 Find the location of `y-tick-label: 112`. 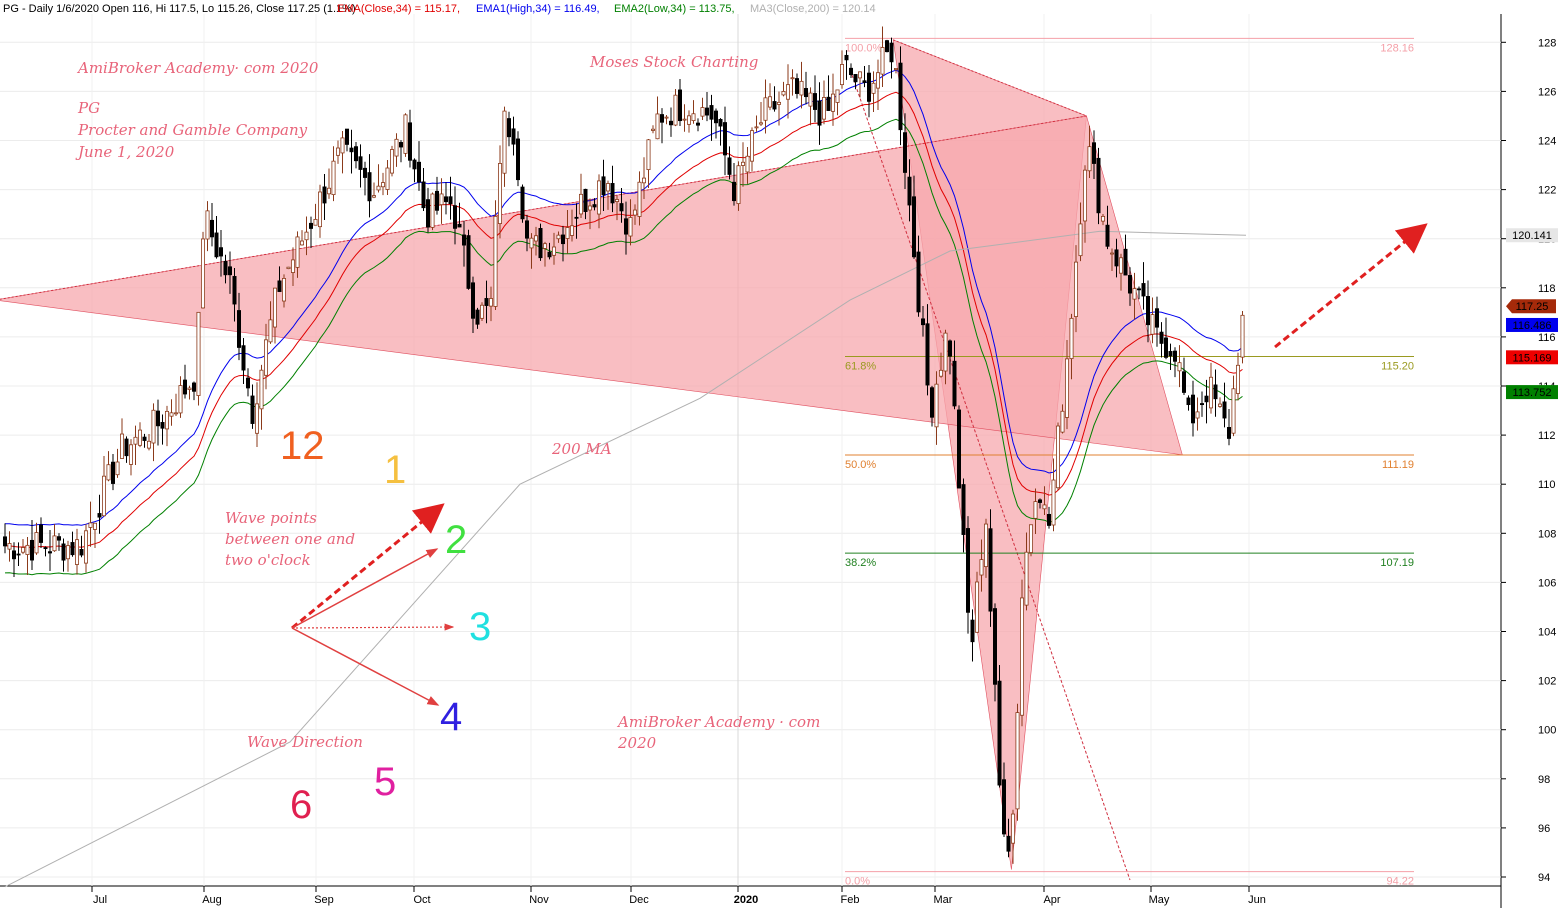

y-tick-label: 112 is located at coordinates (1547, 436).